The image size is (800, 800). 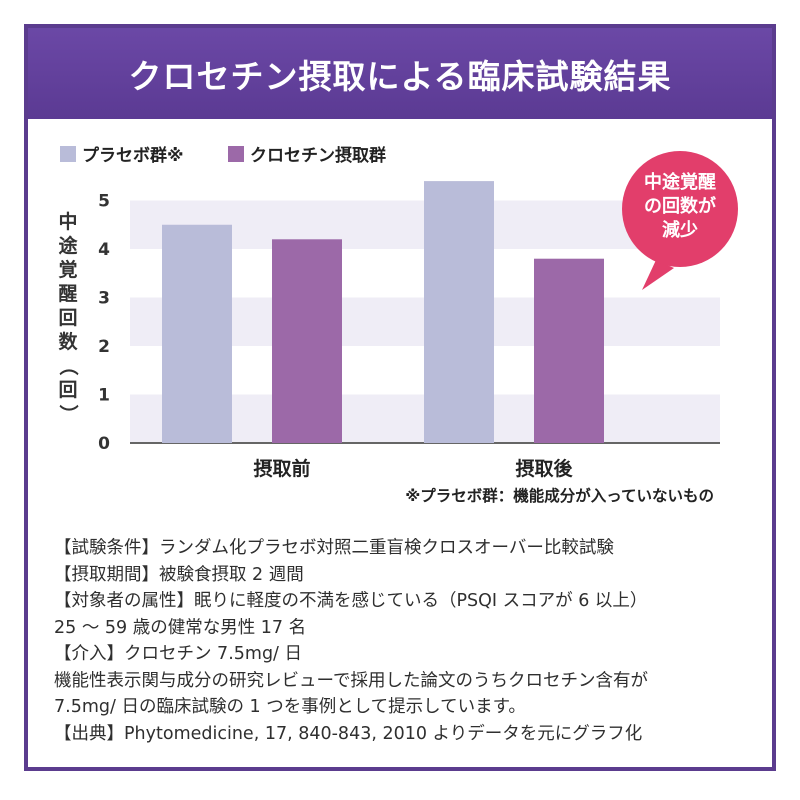 I want to click on y-tick-label: 0, so click(x=104, y=444).